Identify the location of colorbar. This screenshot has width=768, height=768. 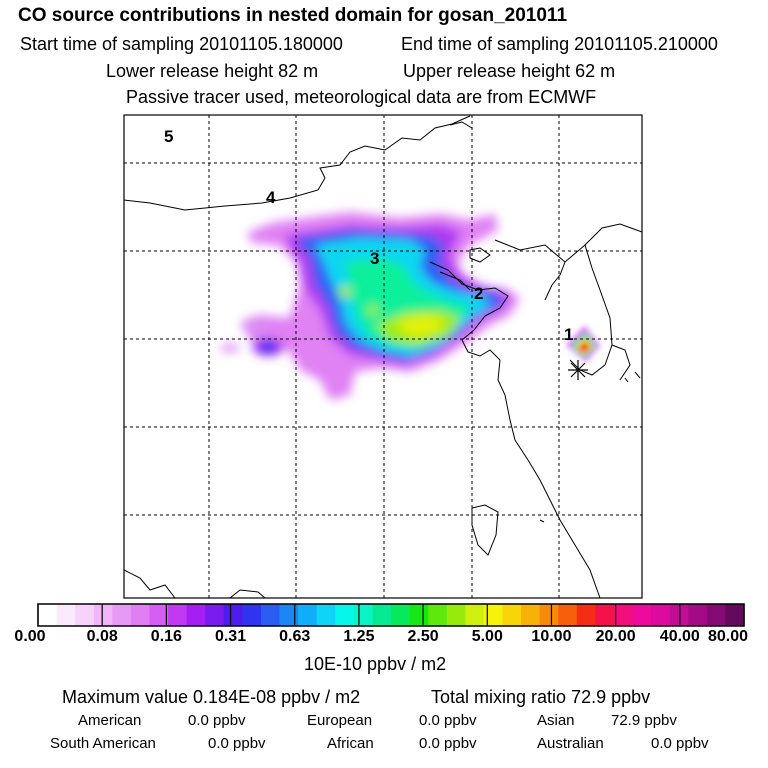
(391, 615).